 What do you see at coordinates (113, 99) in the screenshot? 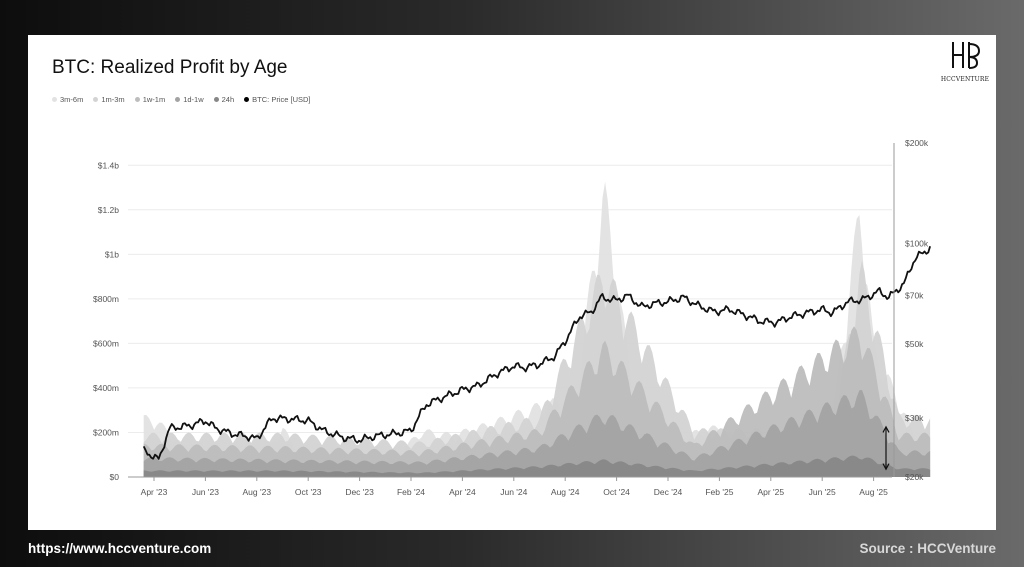
I see `legend-label: 1m-3m` at bounding box center [113, 99].